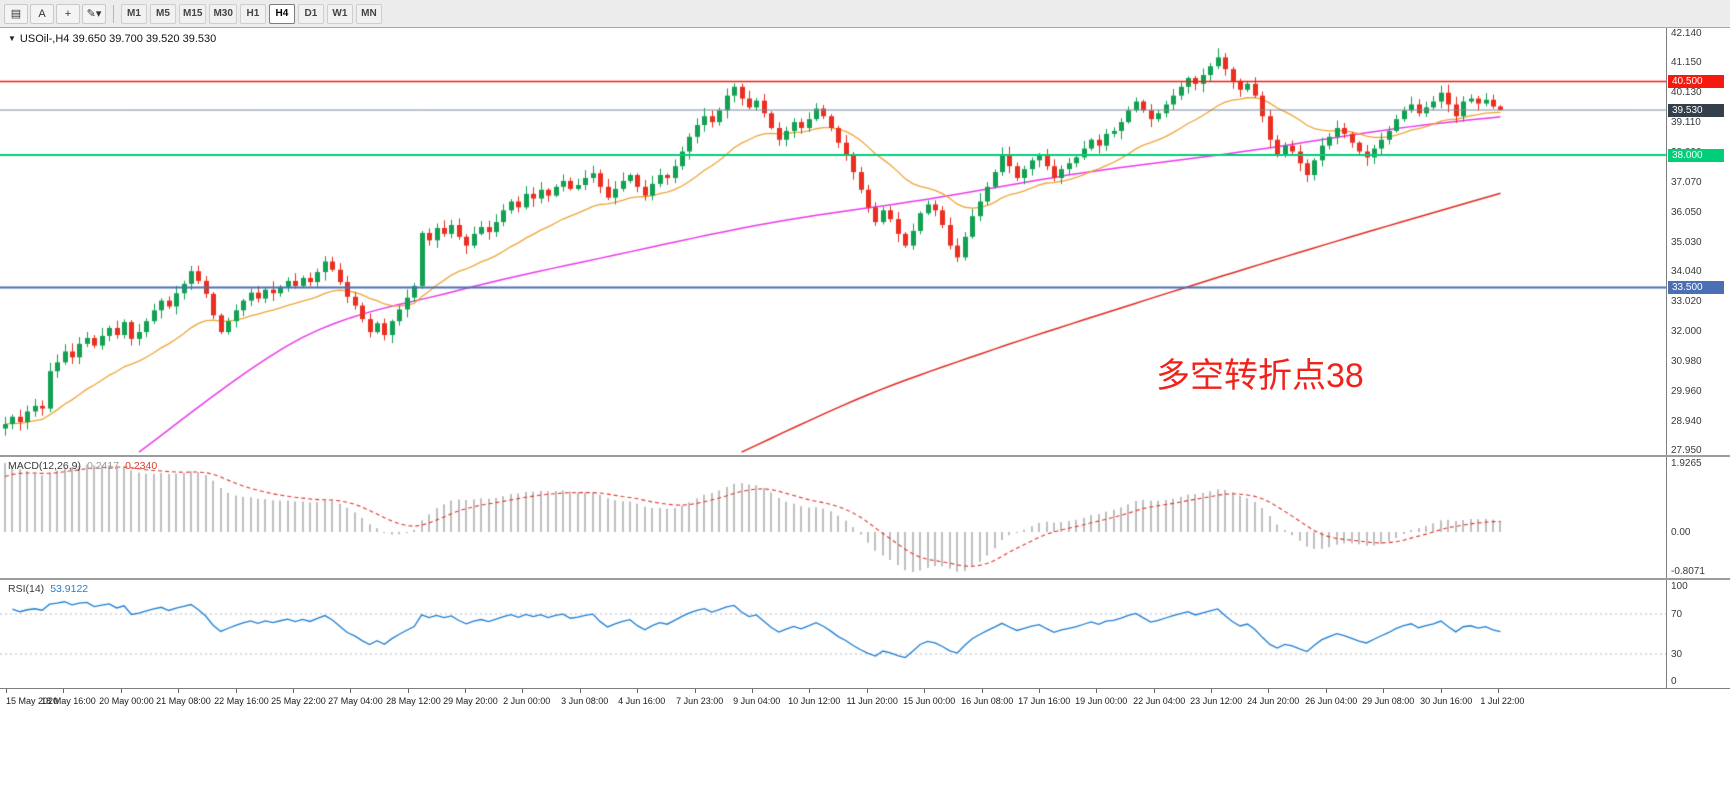 This screenshot has width=1730, height=796. I want to click on timeframe-h1-button: H1, so click(252, 13).